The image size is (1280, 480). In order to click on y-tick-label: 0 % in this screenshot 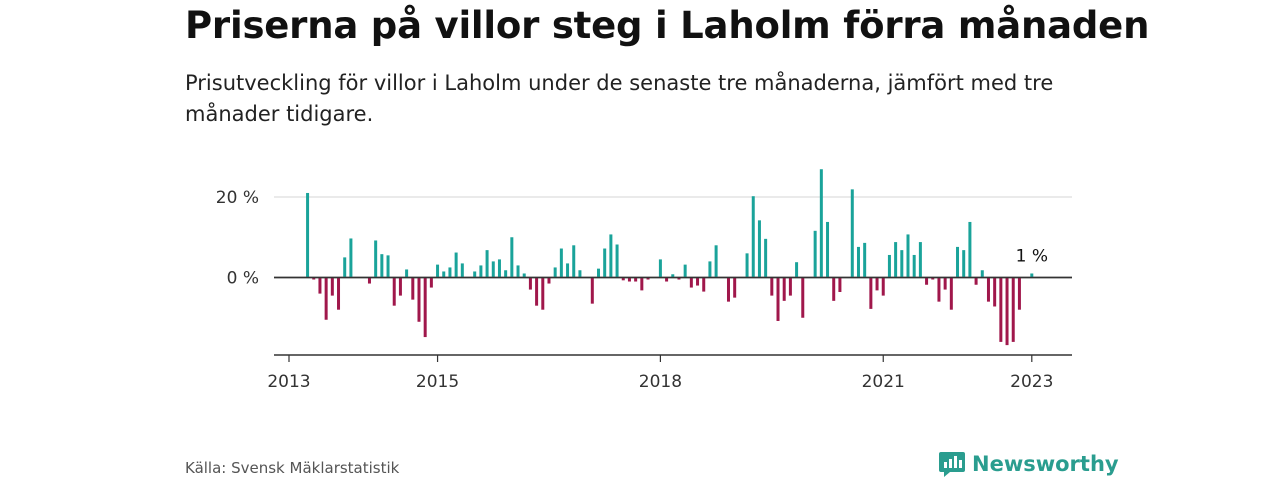, I will do `click(243, 279)`.